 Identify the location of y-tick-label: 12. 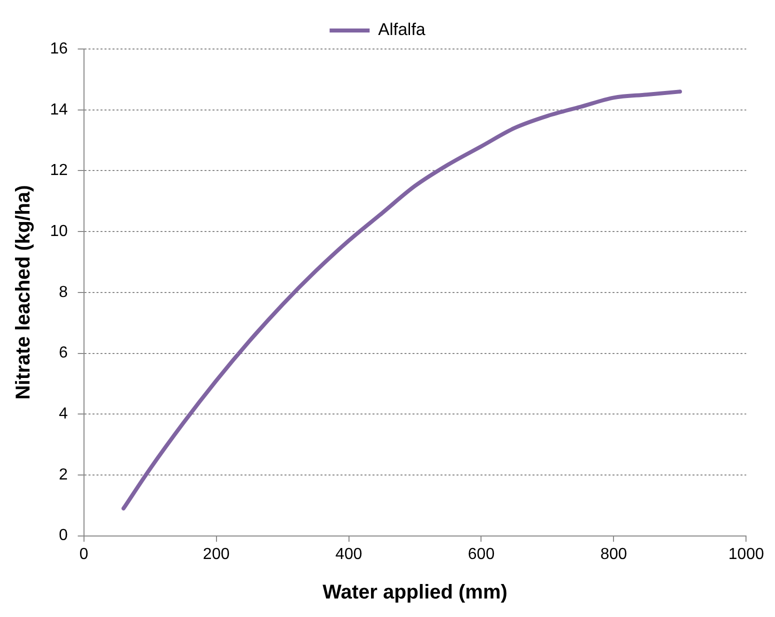
(59, 171).